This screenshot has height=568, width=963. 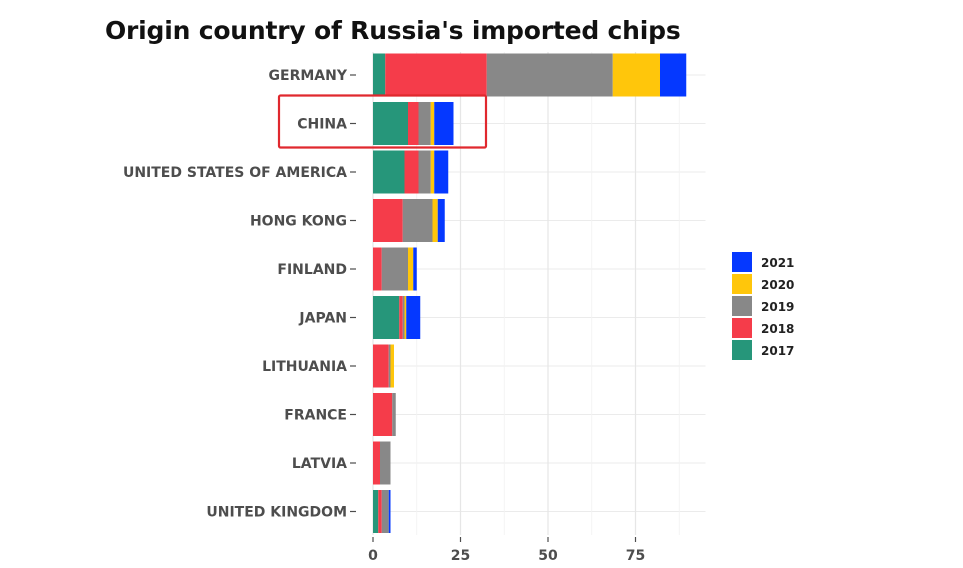 I want to click on category-label: FRANCE, so click(x=315, y=416).